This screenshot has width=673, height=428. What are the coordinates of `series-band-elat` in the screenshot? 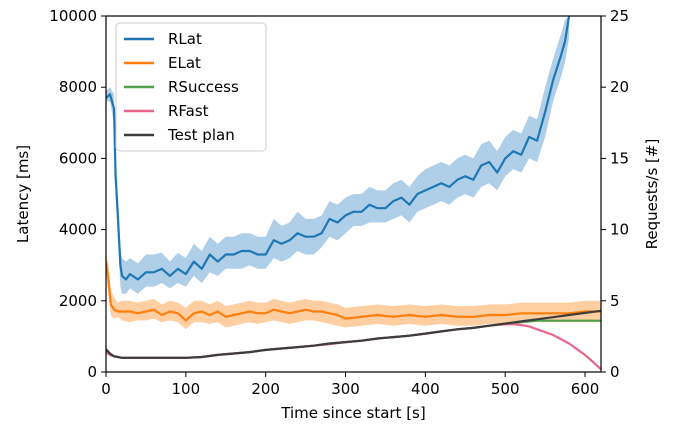 It's located at (353, 290).